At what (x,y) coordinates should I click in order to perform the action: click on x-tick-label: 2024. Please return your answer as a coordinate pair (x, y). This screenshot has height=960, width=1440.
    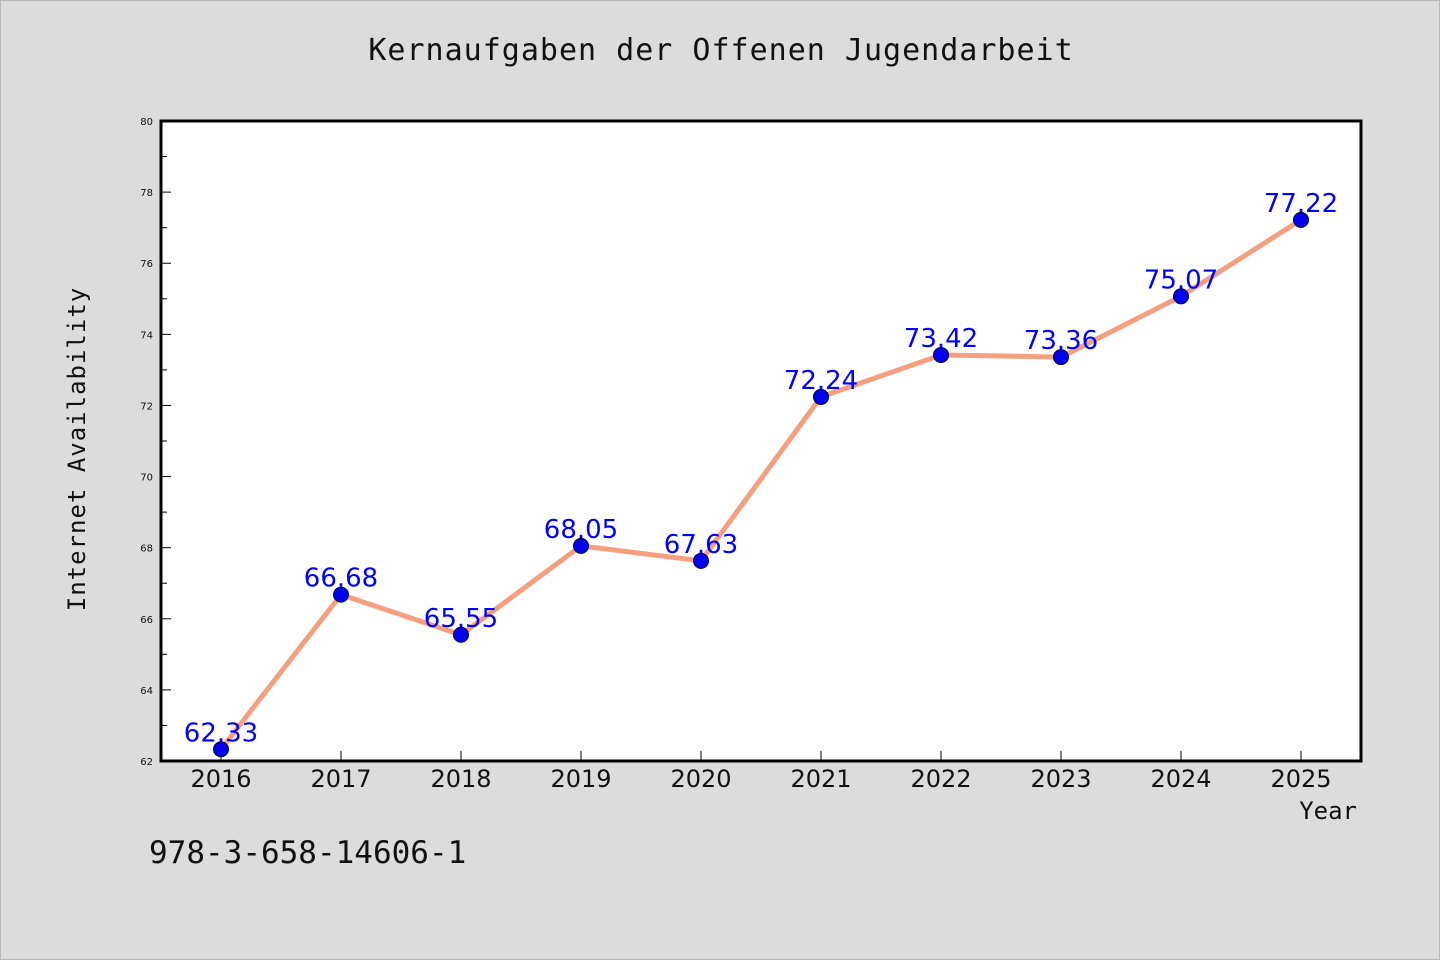
    Looking at the image, I should click on (1180, 779).